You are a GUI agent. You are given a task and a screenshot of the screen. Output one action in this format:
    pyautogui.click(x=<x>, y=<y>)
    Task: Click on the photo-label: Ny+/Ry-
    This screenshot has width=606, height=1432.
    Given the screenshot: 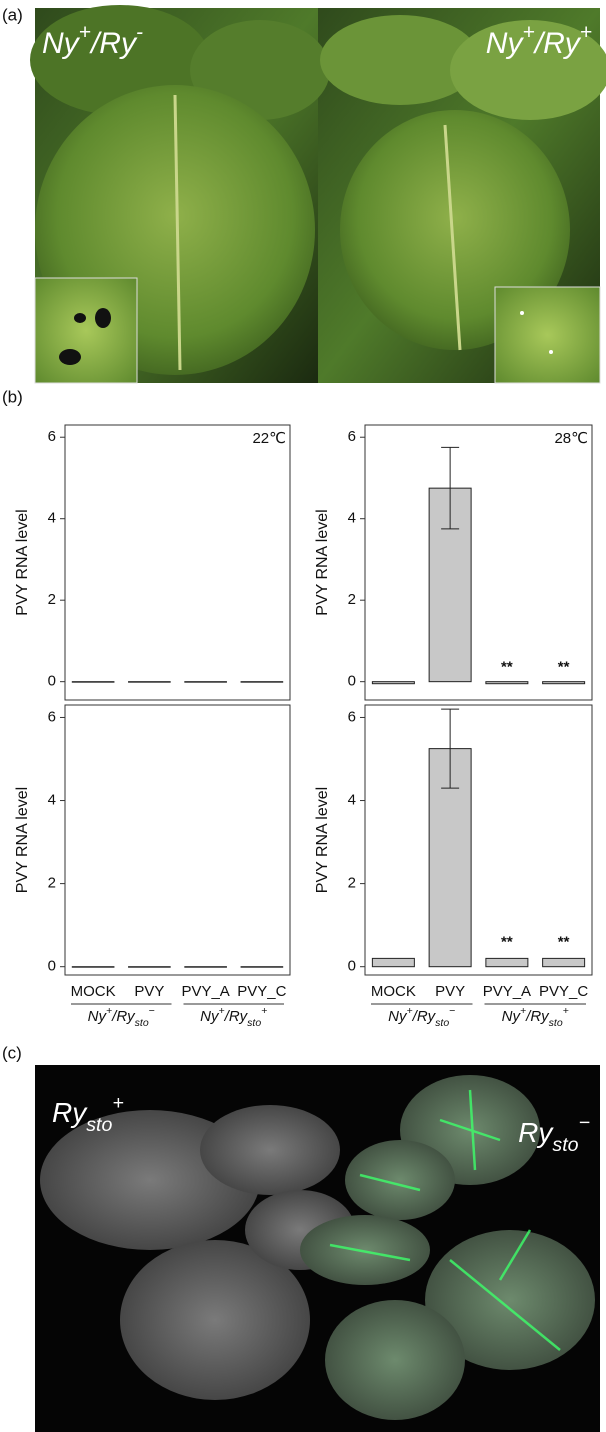 What is the action you would take?
    pyautogui.click(x=92, y=40)
    